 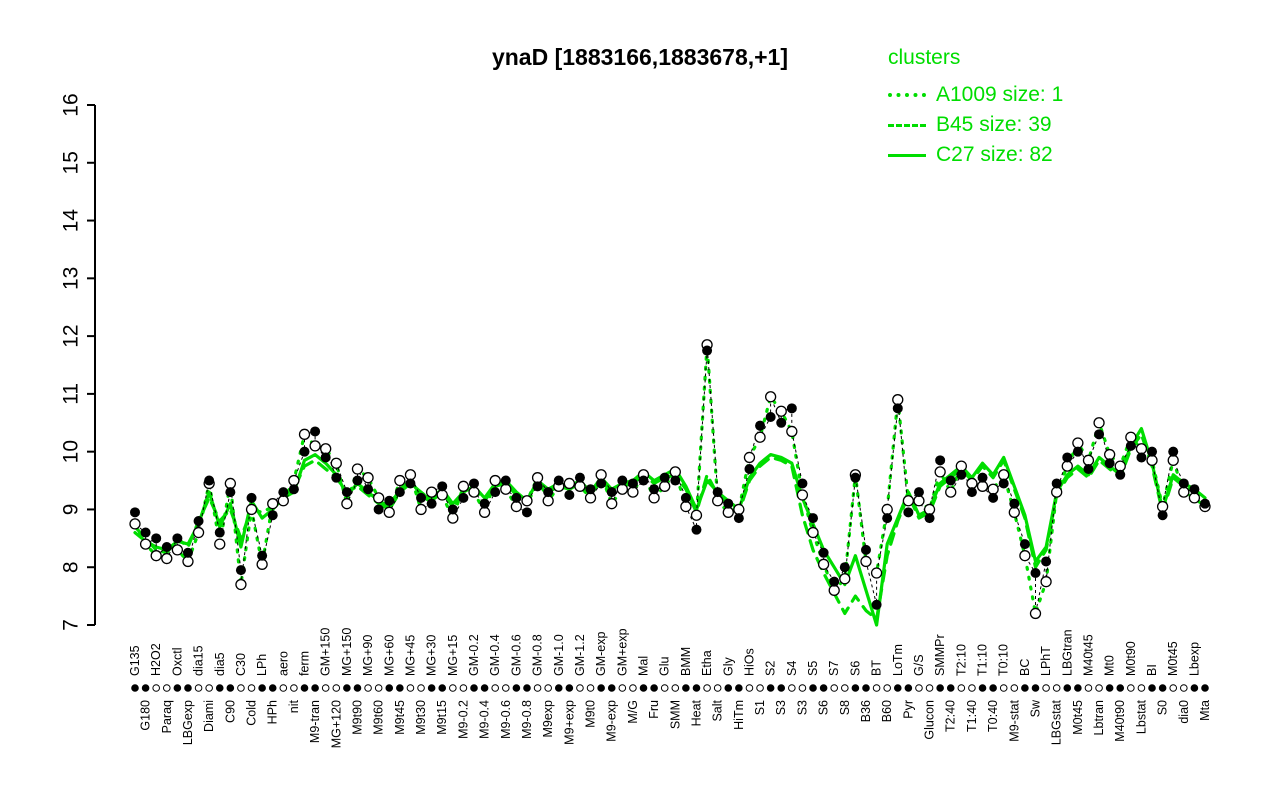 What do you see at coordinates (1046, 661) in the screenshot?
I see `x-tick-label: LPhT` at bounding box center [1046, 661].